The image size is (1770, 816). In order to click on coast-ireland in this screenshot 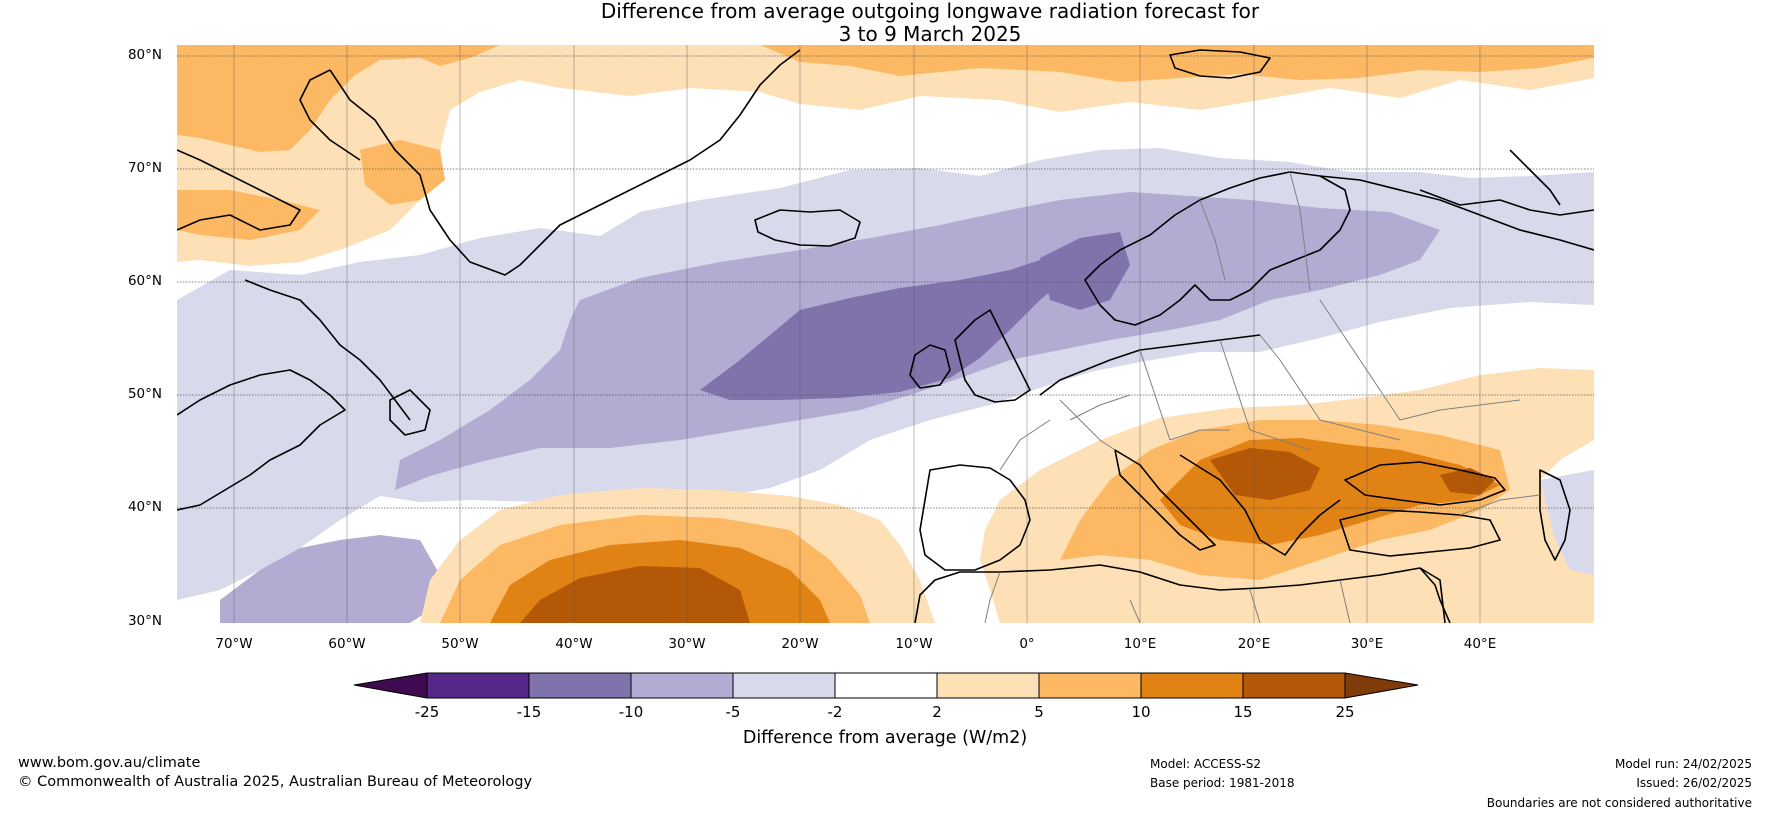, I will do `click(930, 366)`.